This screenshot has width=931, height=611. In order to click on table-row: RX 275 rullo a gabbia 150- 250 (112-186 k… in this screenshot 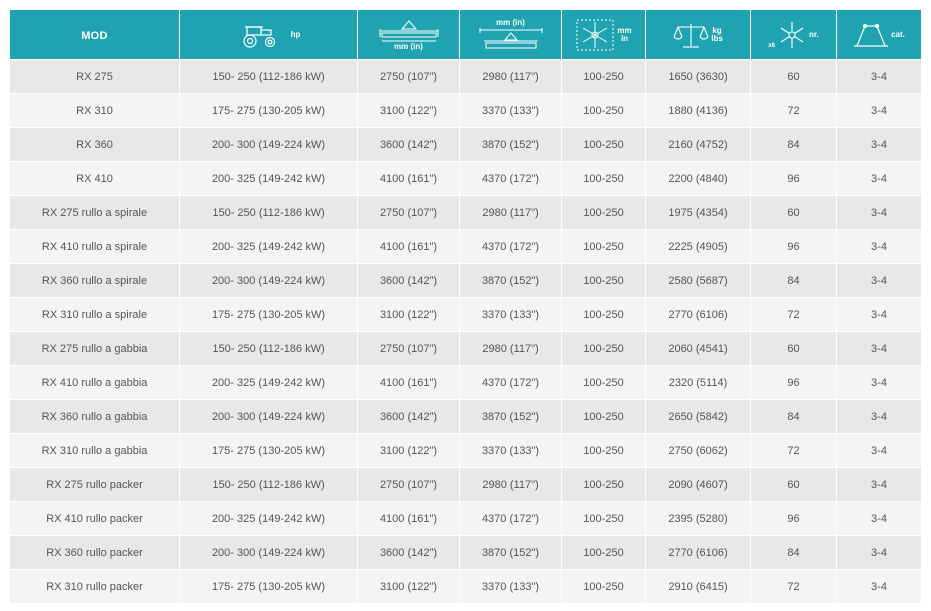, I will do `click(465, 348)`.